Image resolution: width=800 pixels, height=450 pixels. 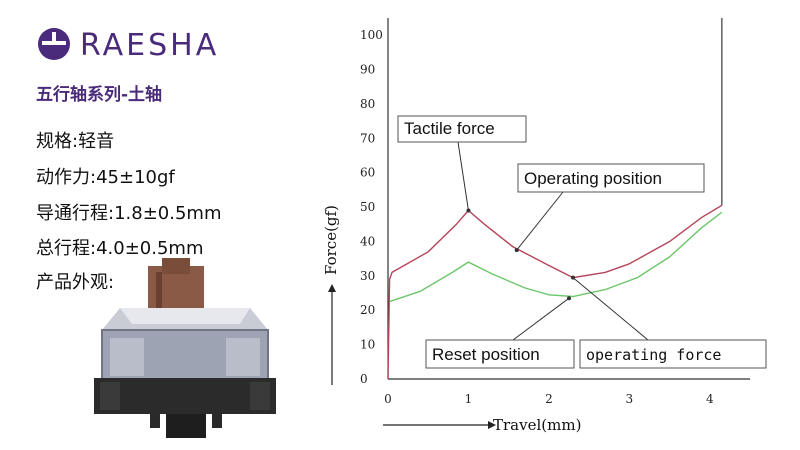 What do you see at coordinates (388, 399) in the screenshot?
I see `x-tick-label: 0` at bounding box center [388, 399].